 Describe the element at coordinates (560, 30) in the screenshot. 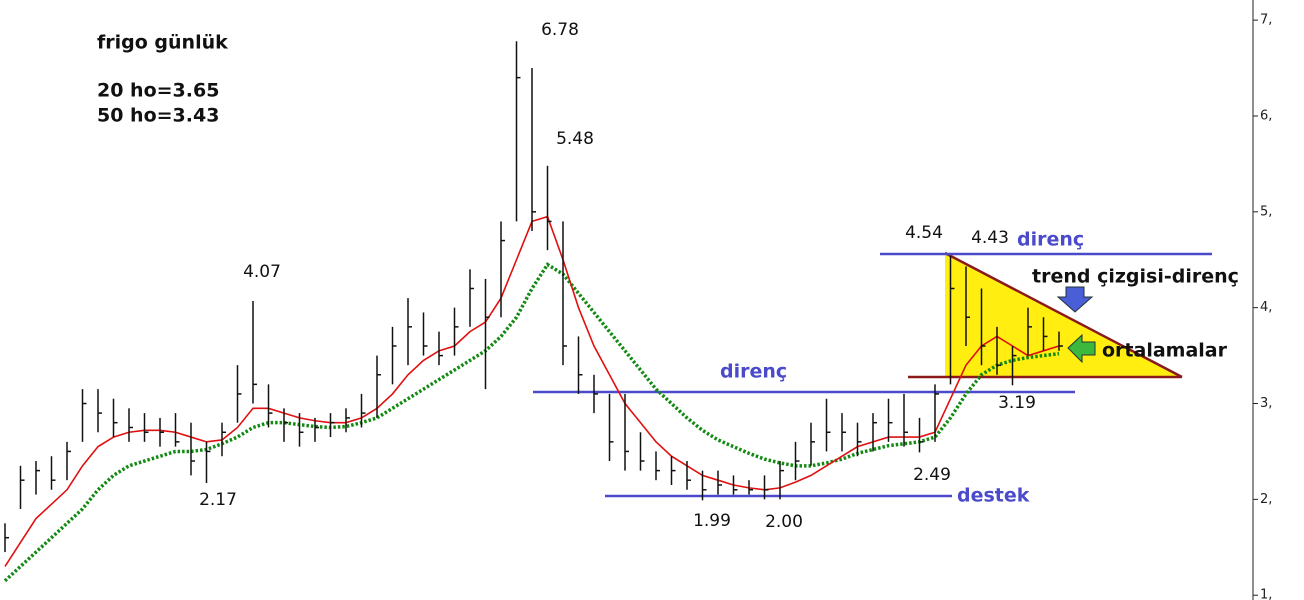

I see `annotation: 6.78` at that location.